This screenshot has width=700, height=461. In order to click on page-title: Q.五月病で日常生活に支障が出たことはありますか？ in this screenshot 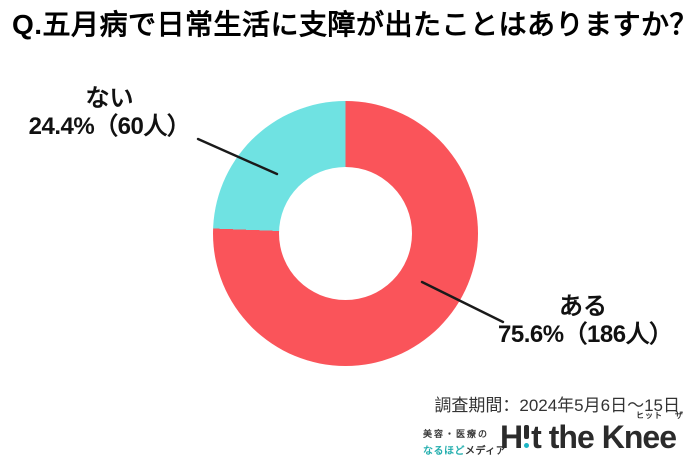, I will do `click(355, 24)`.